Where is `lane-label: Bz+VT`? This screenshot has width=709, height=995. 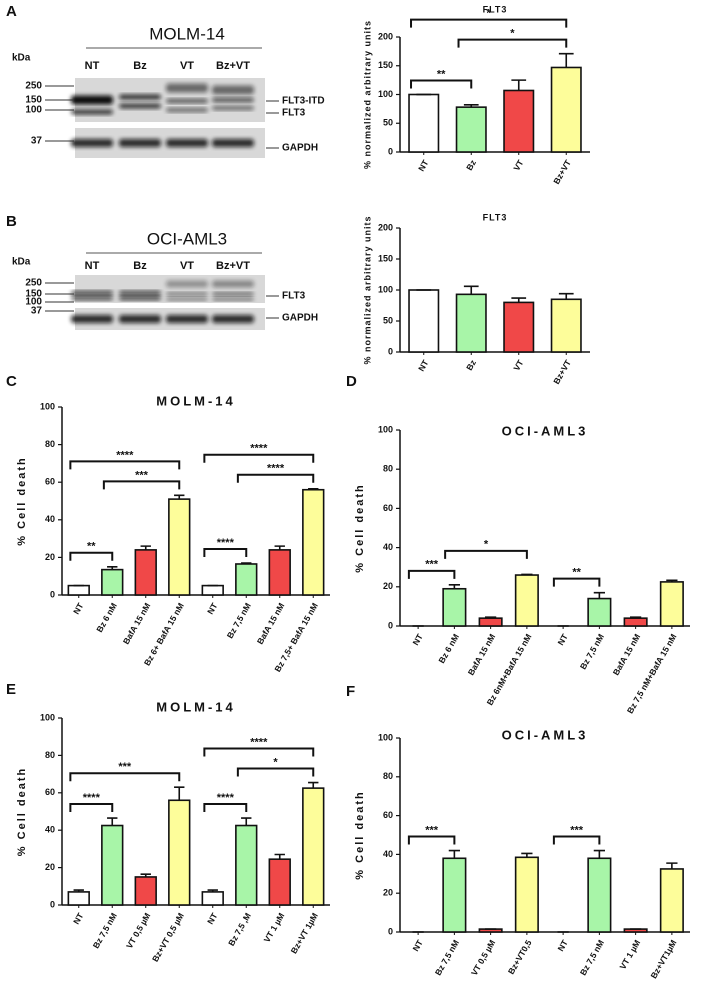 lane-label: Bz+VT is located at coordinates (233, 266).